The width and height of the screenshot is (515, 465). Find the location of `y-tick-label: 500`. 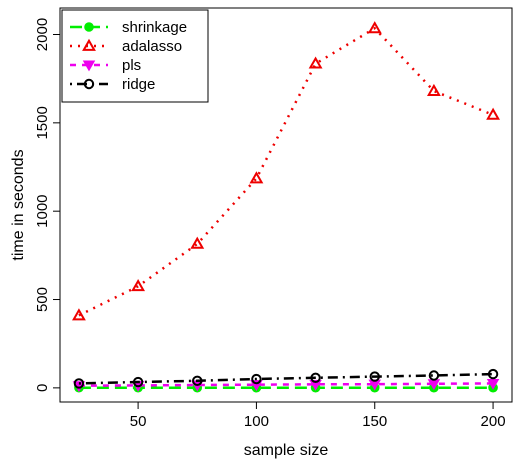

y-tick-label: 500 is located at coordinates (42, 299).